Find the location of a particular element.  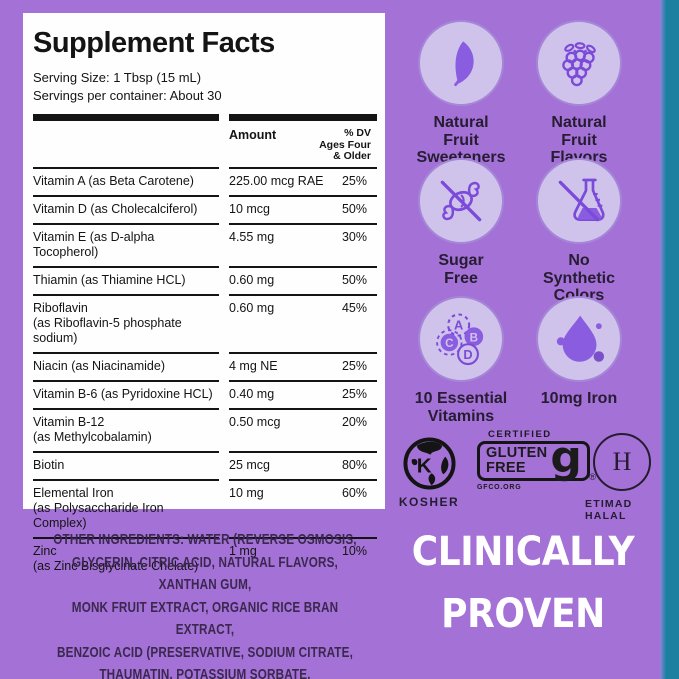

nutrient-name: Biotin is located at coordinates (49, 464).